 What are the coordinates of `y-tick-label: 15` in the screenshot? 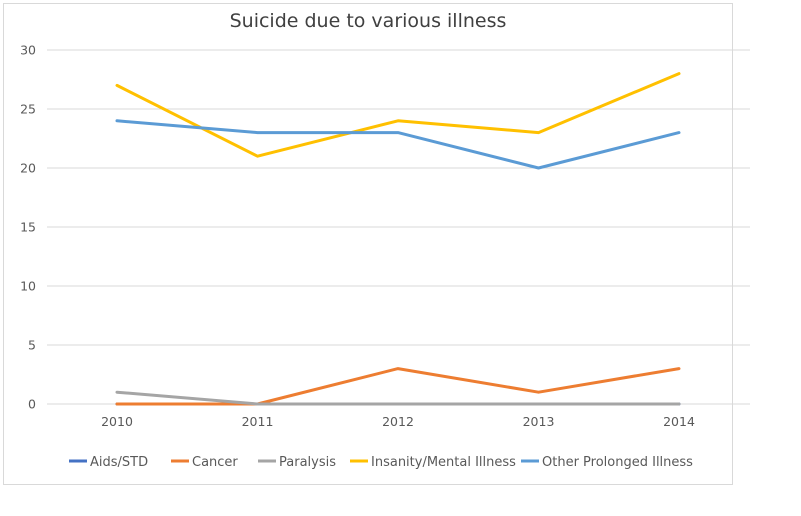 It's located at (28, 227).